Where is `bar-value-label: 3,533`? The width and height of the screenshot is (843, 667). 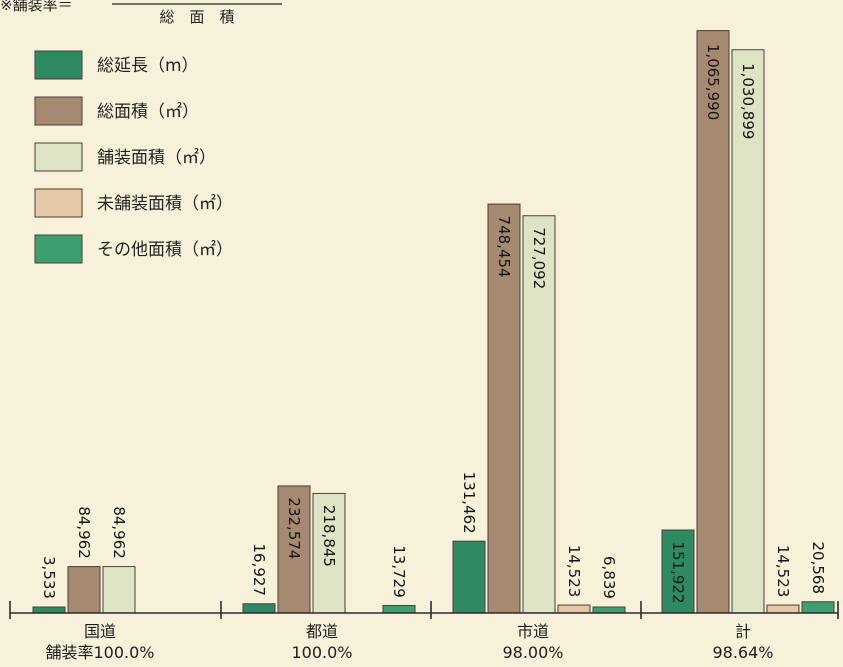
bar-value-label: 3,533 is located at coordinates (49, 577).